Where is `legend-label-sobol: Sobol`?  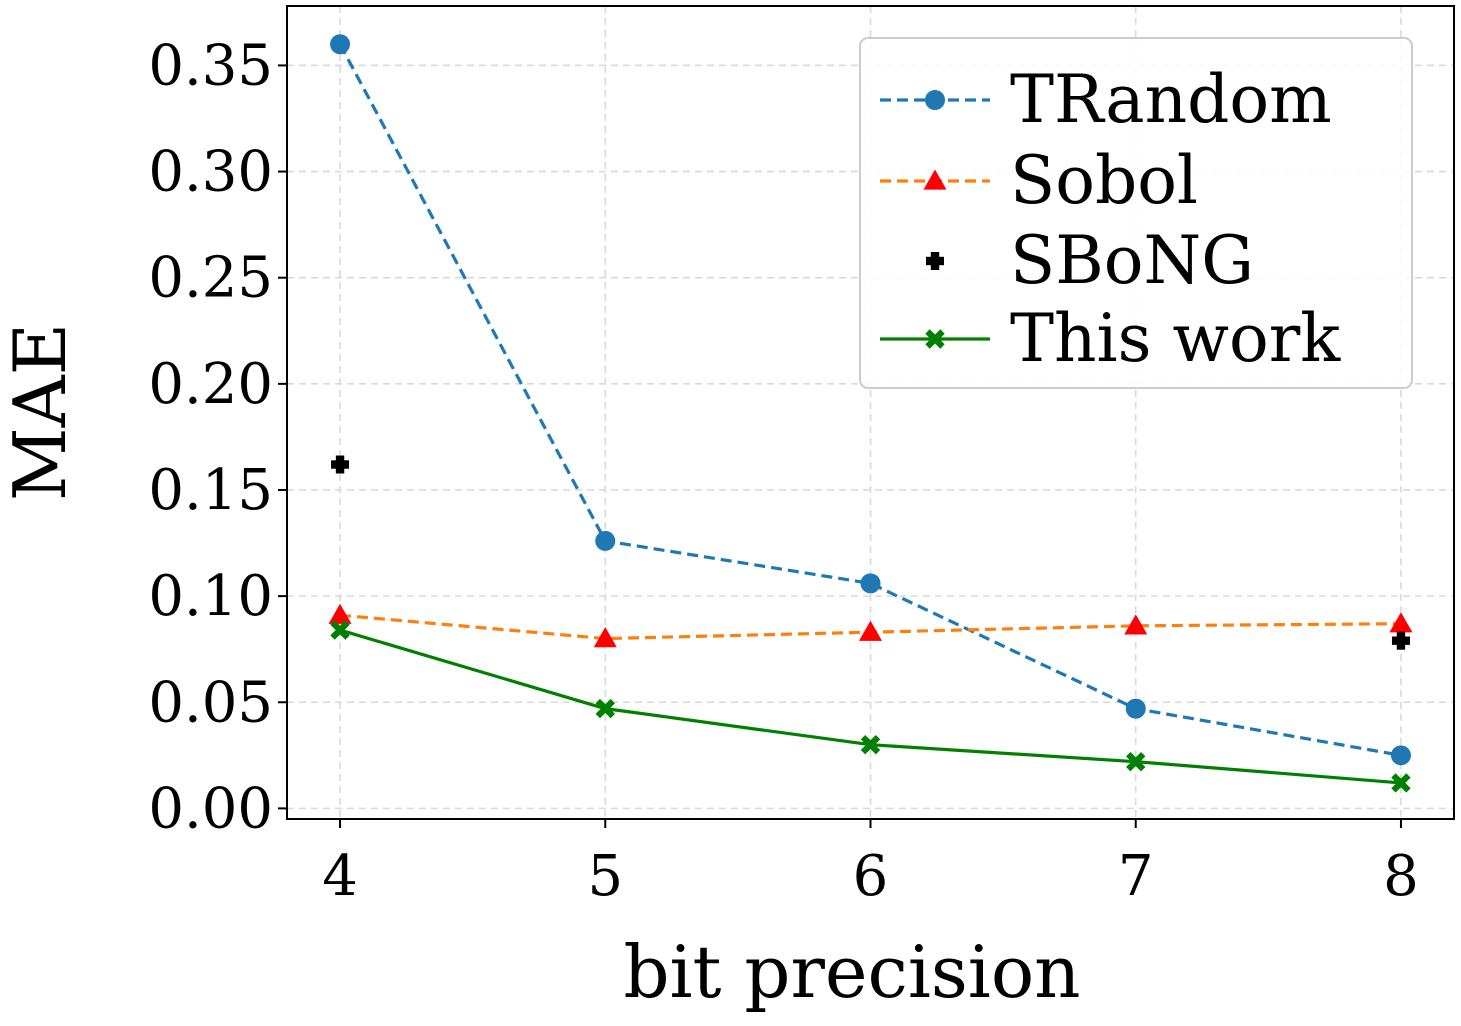
legend-label-sobol: Sobol is located at coordinates (1104, 180).